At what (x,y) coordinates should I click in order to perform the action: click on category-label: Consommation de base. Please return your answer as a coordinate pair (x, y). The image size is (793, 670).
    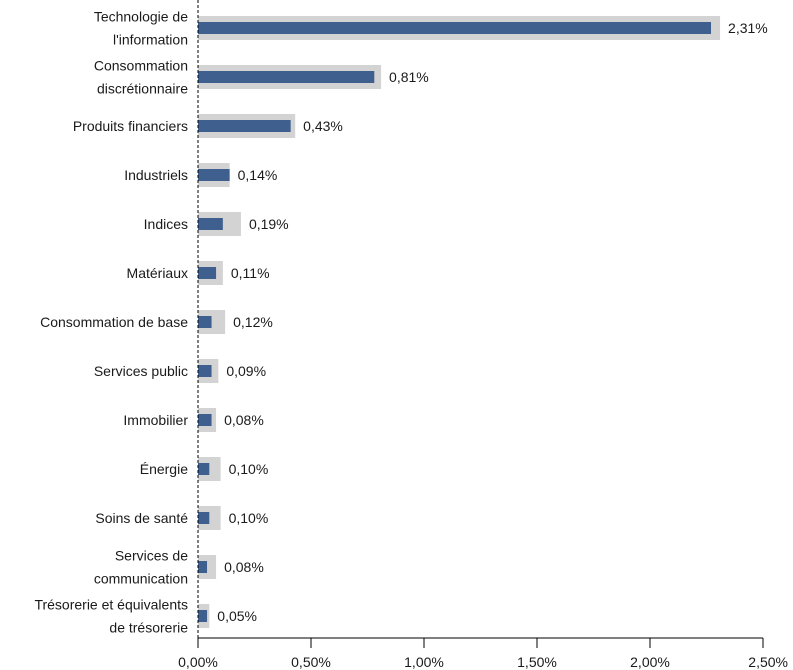
    Looking at the image, I should click on (114, 322).